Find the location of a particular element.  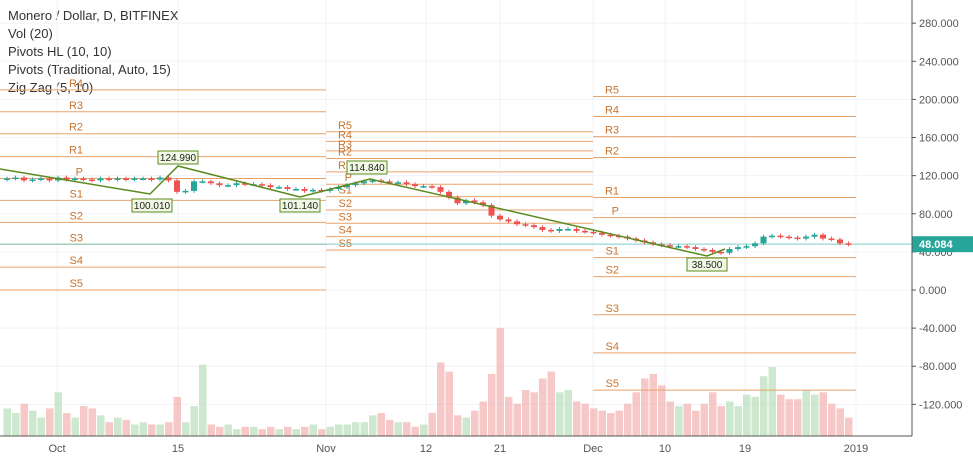

legend-zigzag: Zig Zag (5, 10) is located at coordinates (51, 87).